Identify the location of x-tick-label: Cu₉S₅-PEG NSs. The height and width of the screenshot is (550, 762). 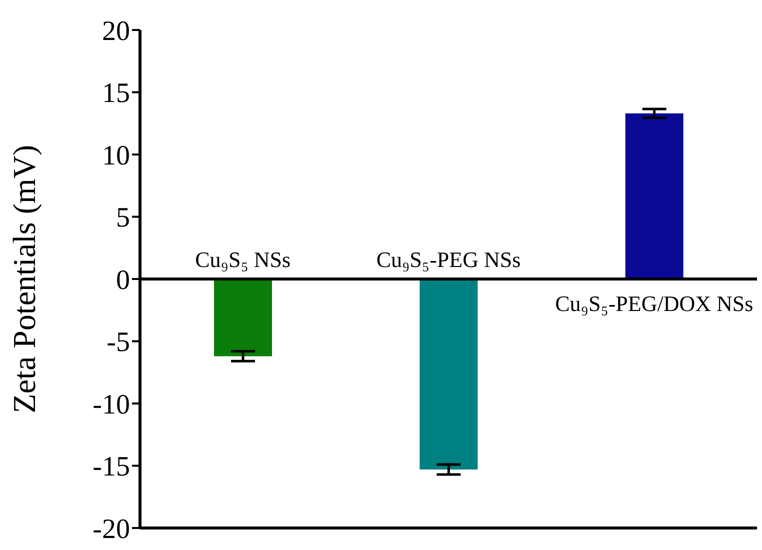
(448, 259).